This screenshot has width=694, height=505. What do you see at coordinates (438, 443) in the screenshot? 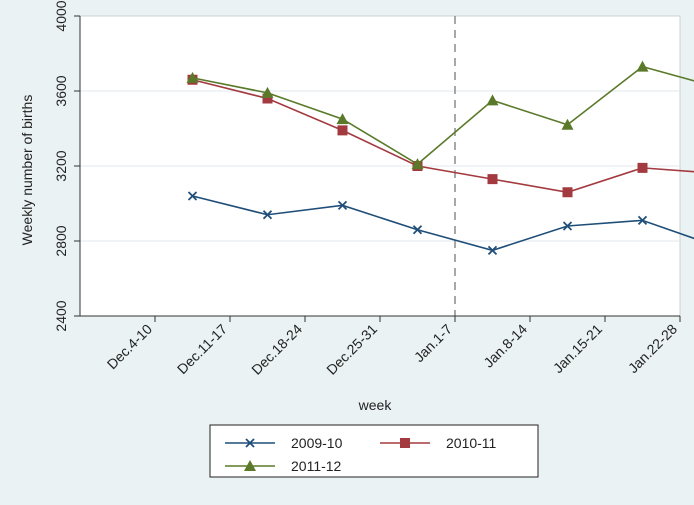
I see `legend-item: 2010-11` at bounding box center [438, 443].